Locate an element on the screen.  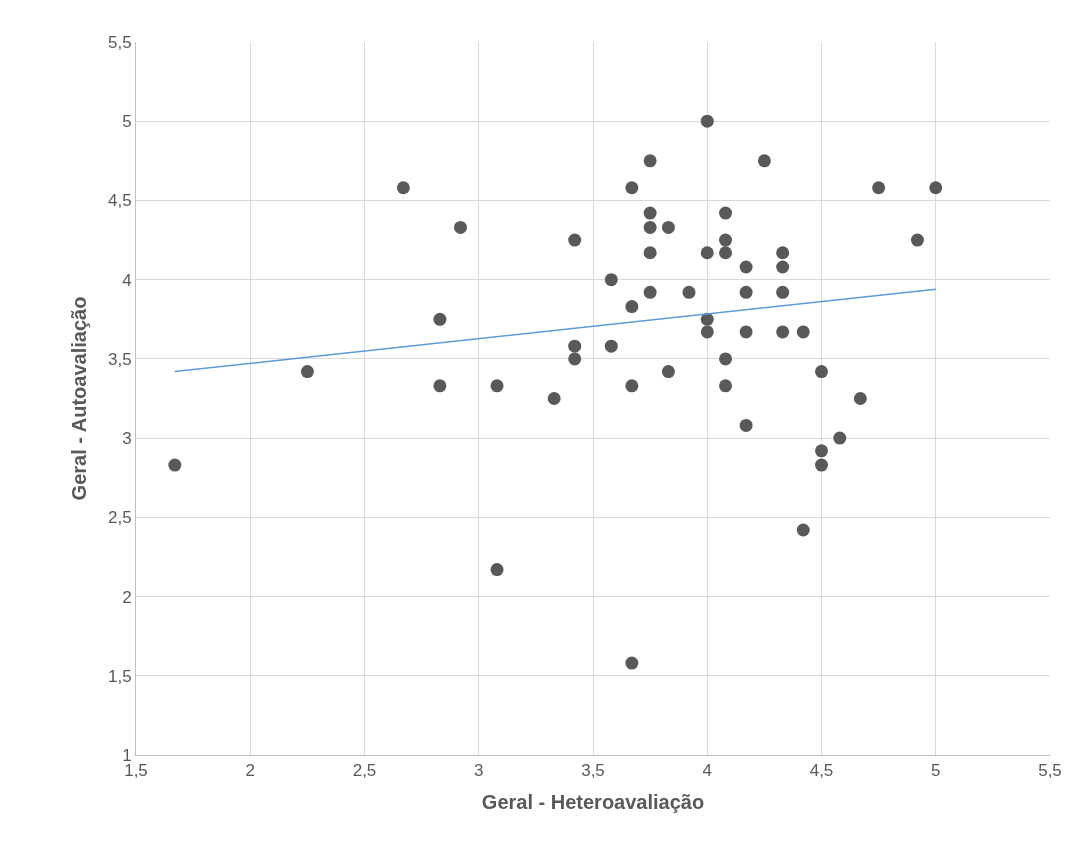
y-tick-label: 2 is located at coordinates (127, 597).